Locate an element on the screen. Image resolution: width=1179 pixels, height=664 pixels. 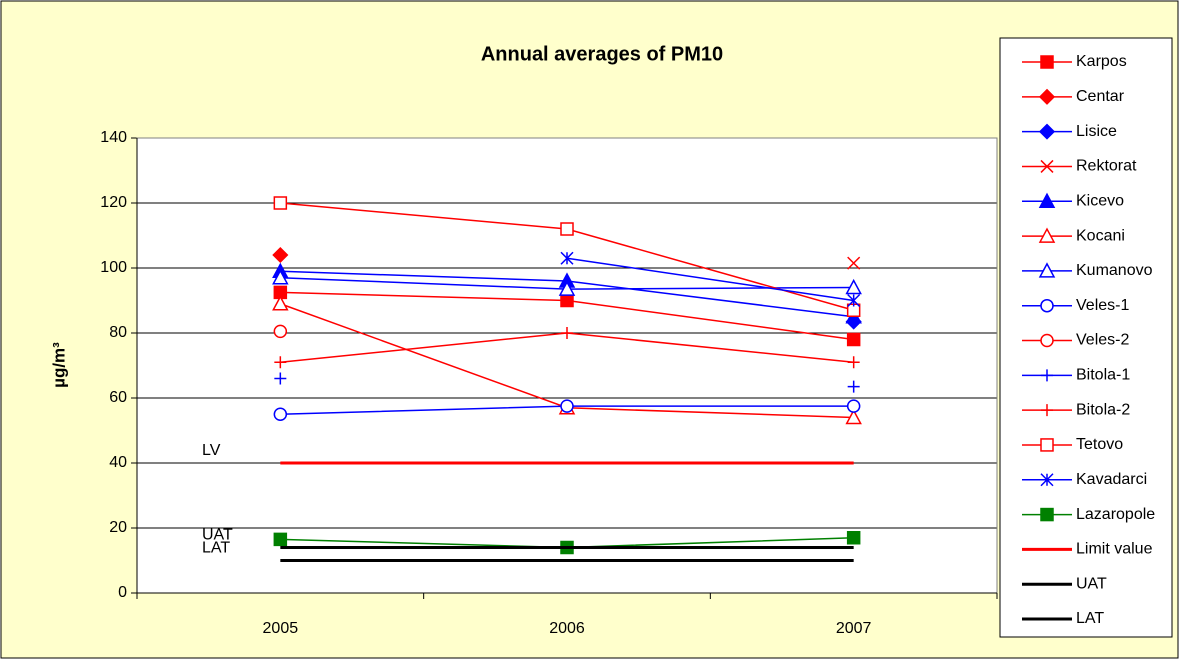
x-tick-label: 2006 is located at coordinates (567, 628).